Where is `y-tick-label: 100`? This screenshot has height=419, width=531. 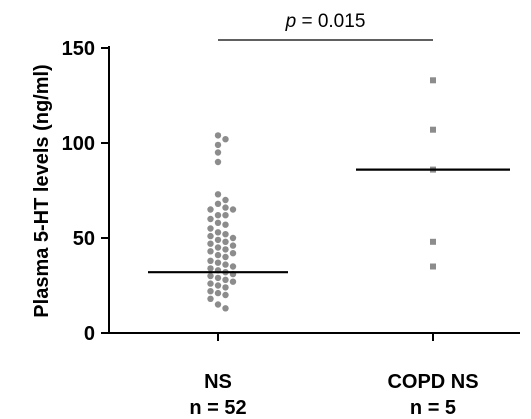 y-tick-label: 100 is located at coordinates (78, 144).